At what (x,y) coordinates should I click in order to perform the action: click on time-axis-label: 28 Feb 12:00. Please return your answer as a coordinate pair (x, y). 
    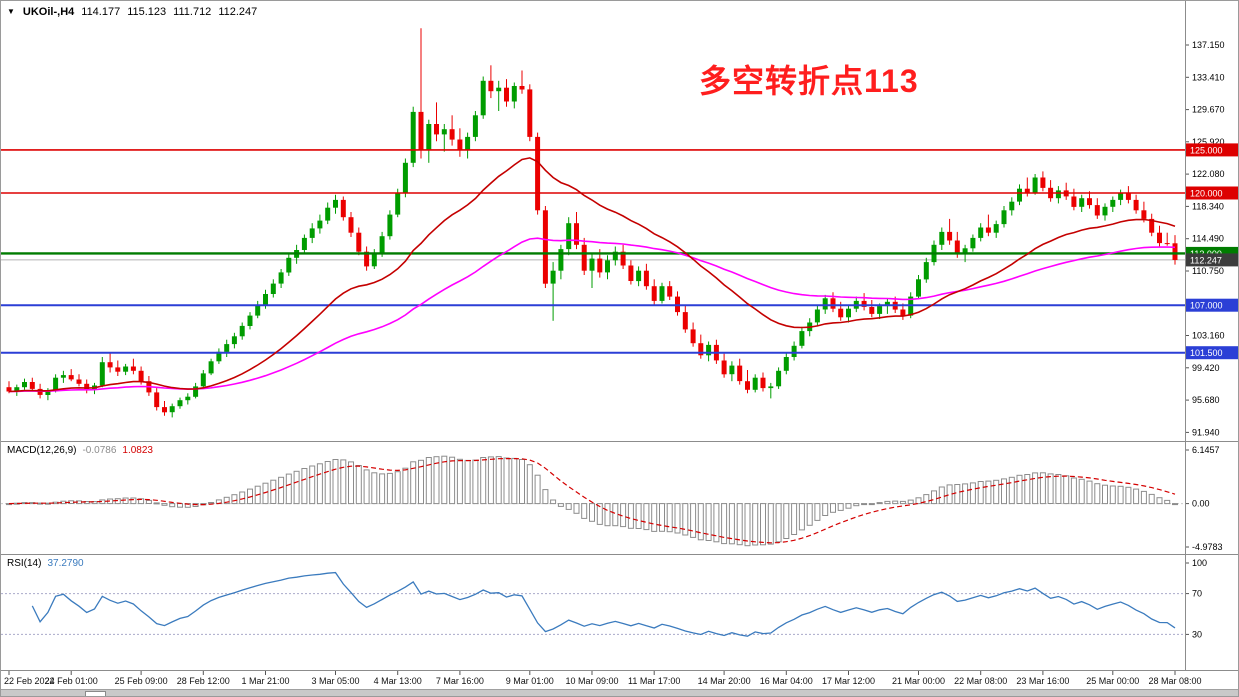
    Looking at the image, I should click on (203, 681).